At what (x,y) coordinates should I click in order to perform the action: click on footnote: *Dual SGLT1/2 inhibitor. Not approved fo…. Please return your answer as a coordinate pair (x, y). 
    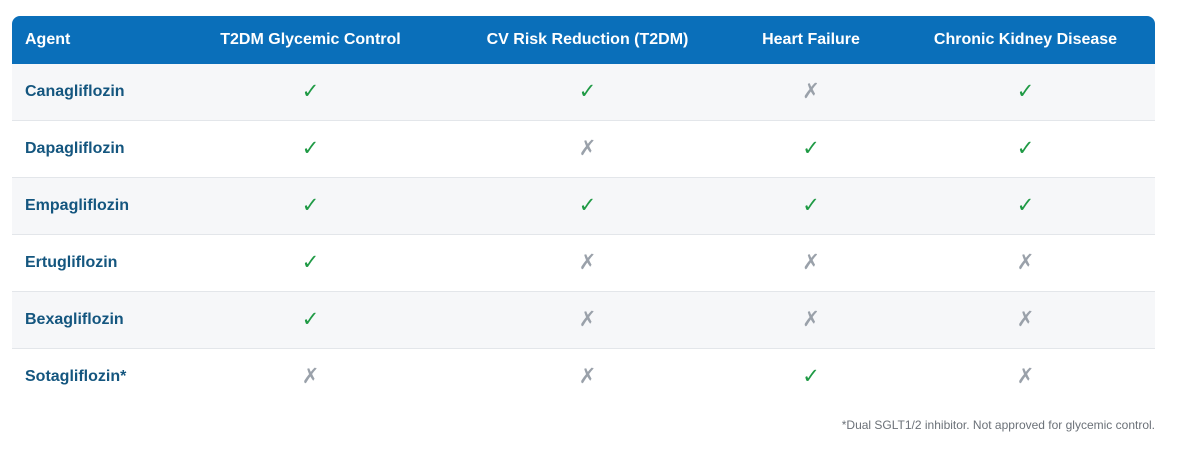
    Looking at the image, I should click on (998, 425).